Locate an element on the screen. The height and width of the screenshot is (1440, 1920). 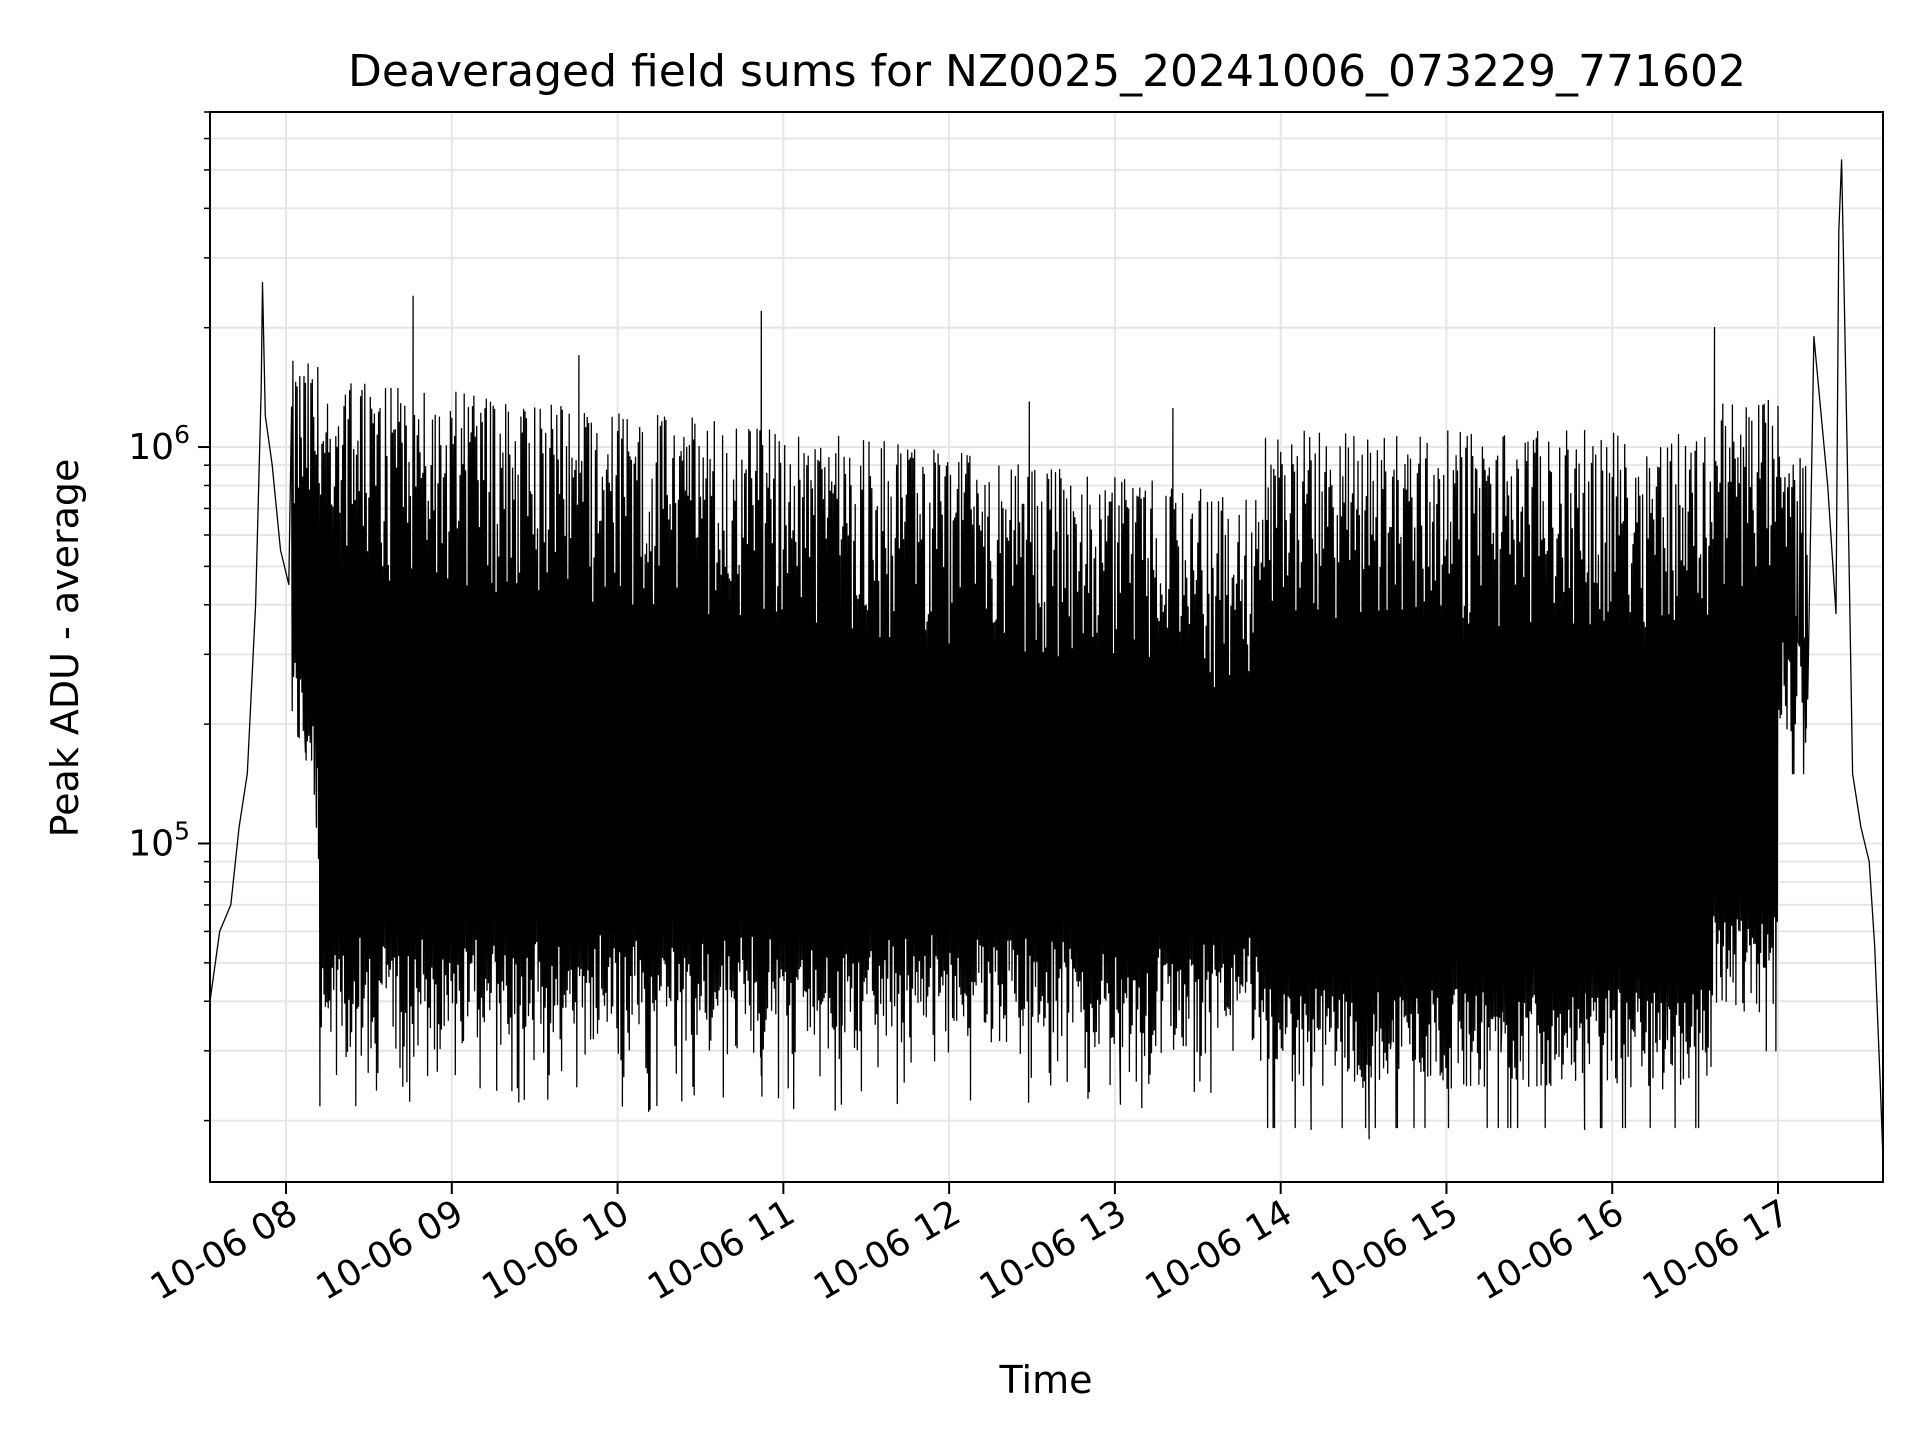
y-tick-label: 10⁵ is located at coordinates (159, 840).